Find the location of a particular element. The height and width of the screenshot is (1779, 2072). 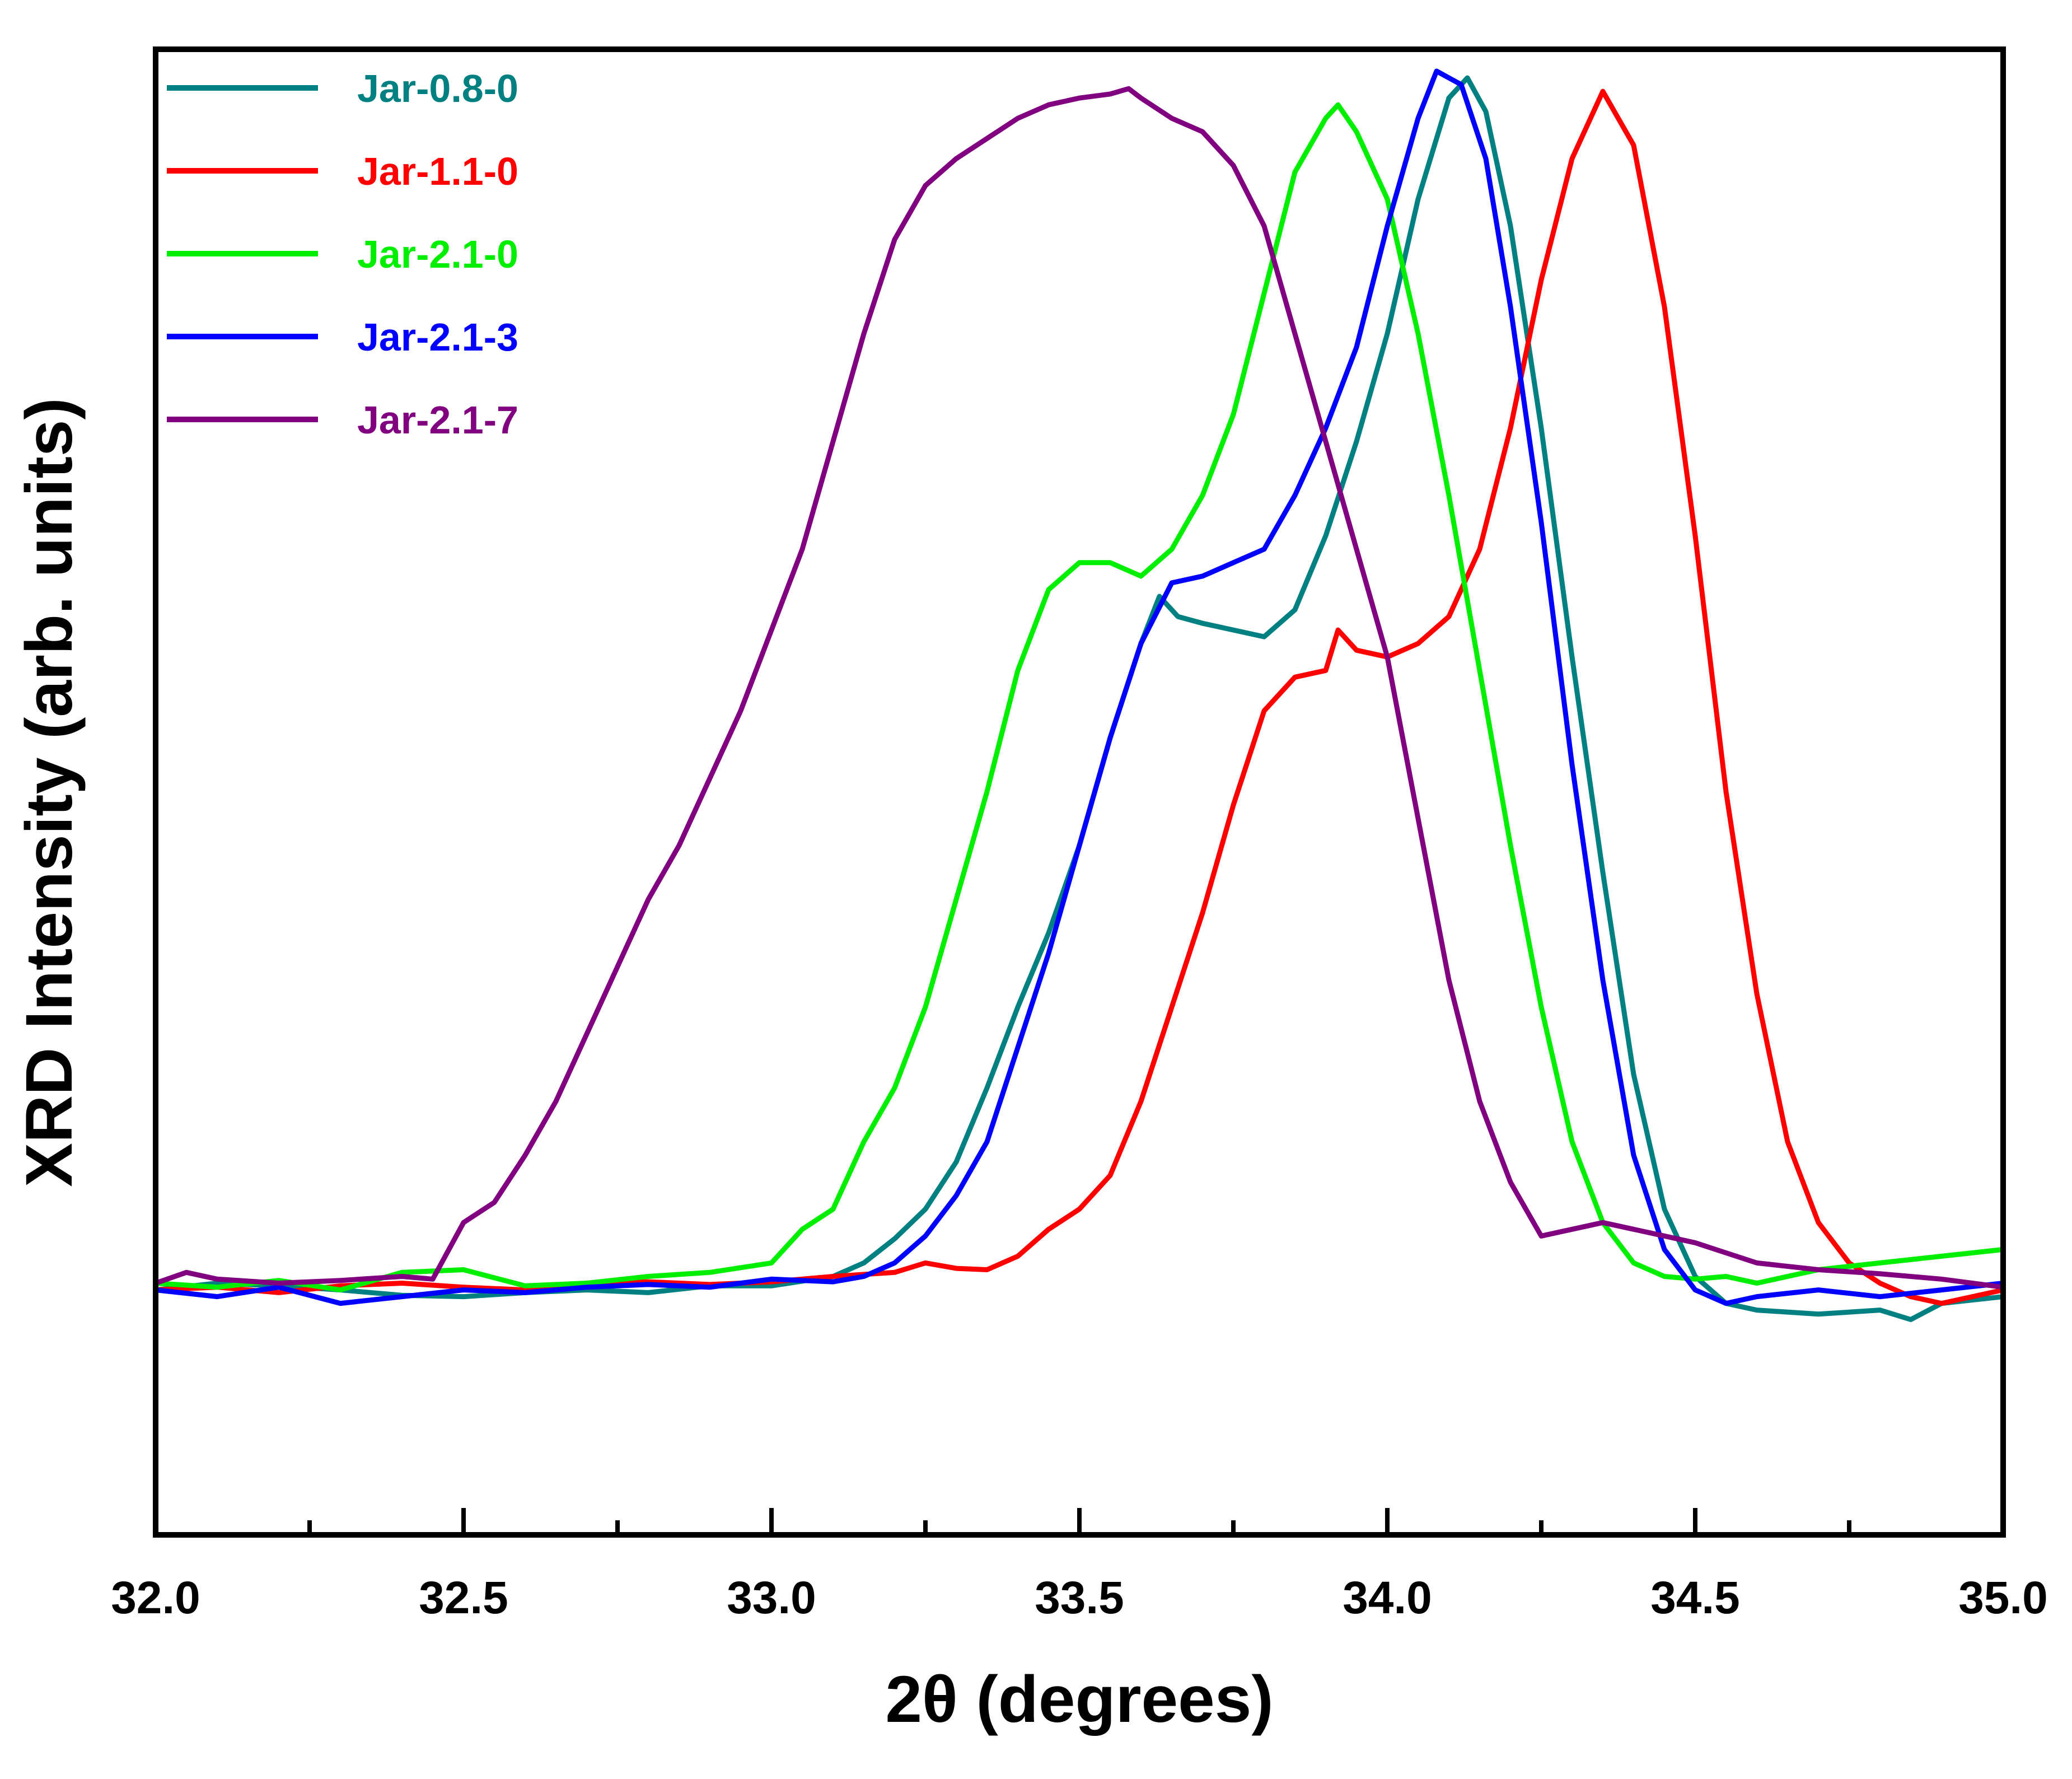

x-tick-label: 32.5 is located at coordinates (463, 1598).